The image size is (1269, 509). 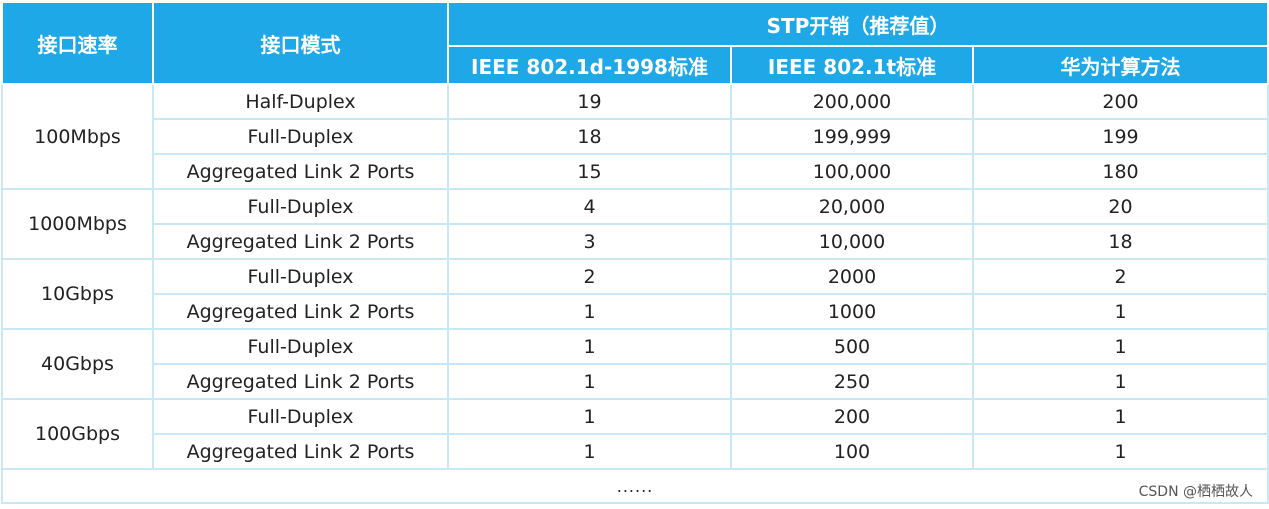 I want to click on huawei-cell: 18, so click(x=1120, y=241).